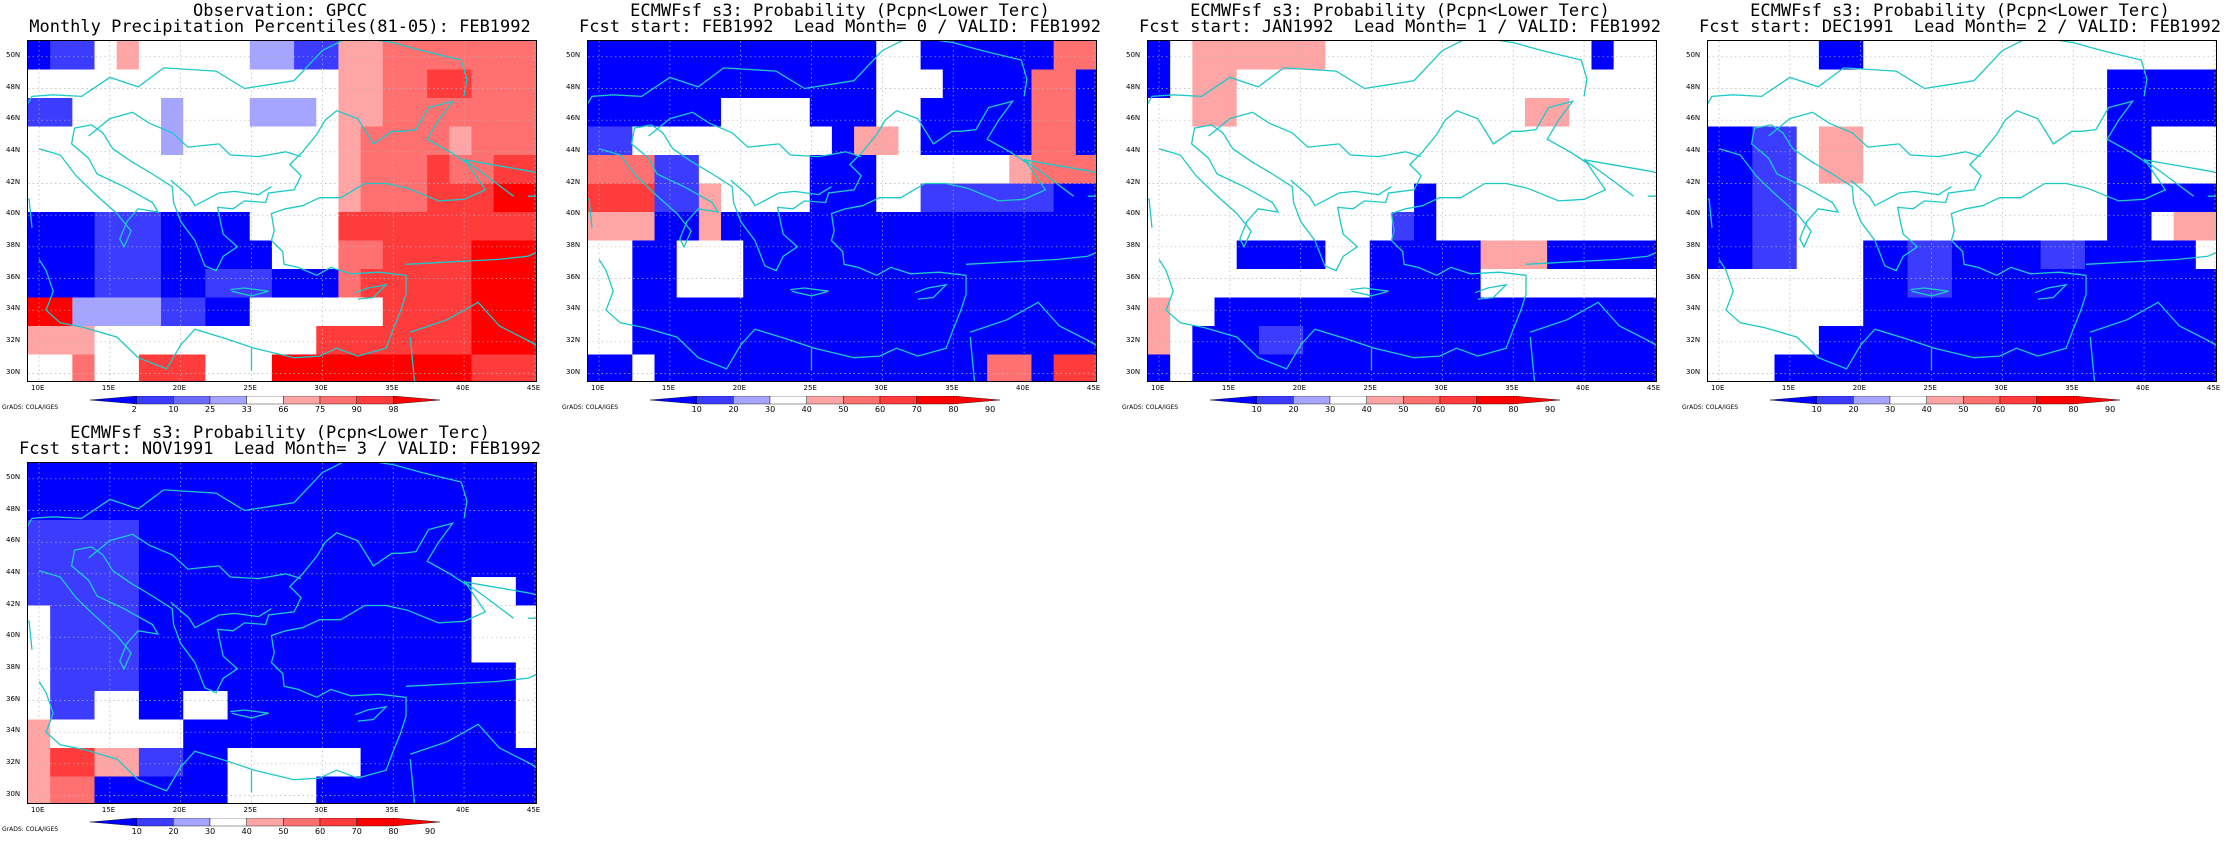  I want to click on lat-tick-label: 36N, so click(1133, 276).